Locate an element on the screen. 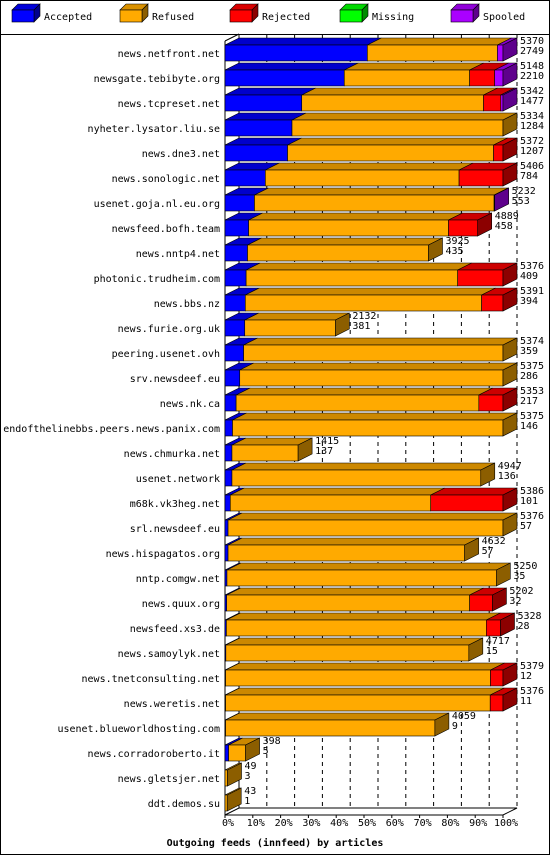 The image size is (550, 859). value-label-accepted: 359 is located at coordinates (529, 351).